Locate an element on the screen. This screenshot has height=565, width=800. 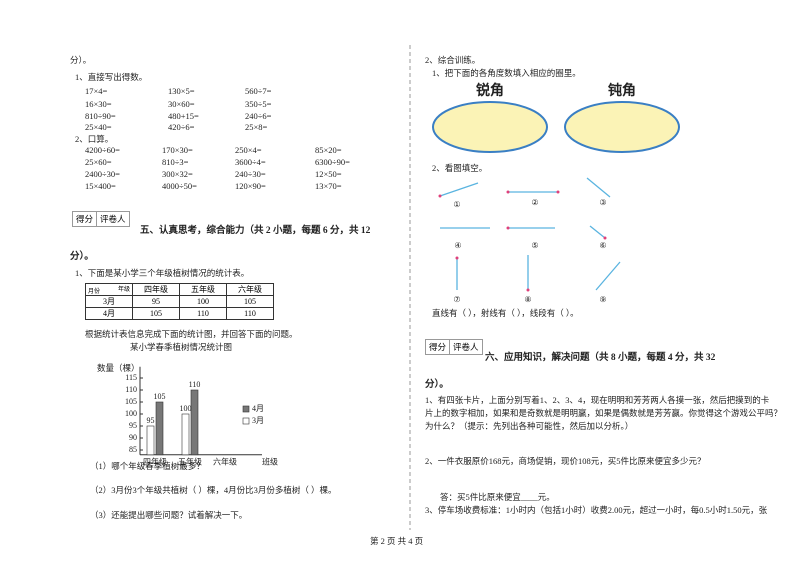
exercise: 13×70= is located at coordinates (328, 186).